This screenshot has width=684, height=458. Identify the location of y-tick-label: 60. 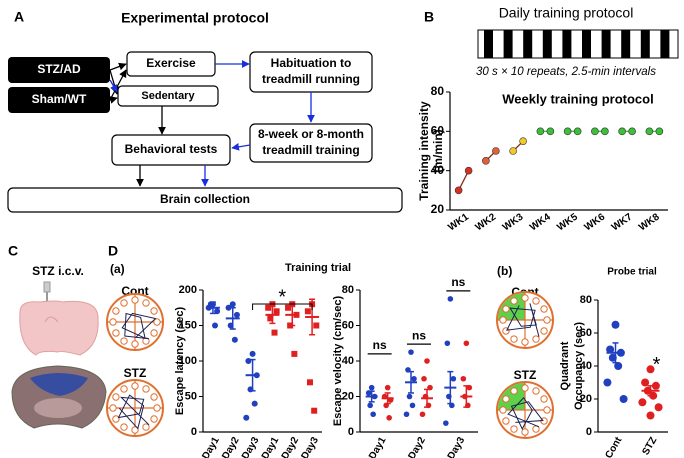
(348, 325).